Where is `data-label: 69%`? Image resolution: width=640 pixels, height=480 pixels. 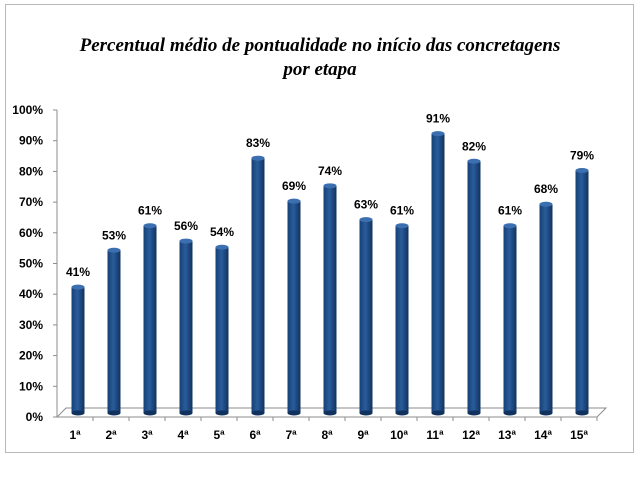
data-label: 69% is located at coordinates (294, 186).